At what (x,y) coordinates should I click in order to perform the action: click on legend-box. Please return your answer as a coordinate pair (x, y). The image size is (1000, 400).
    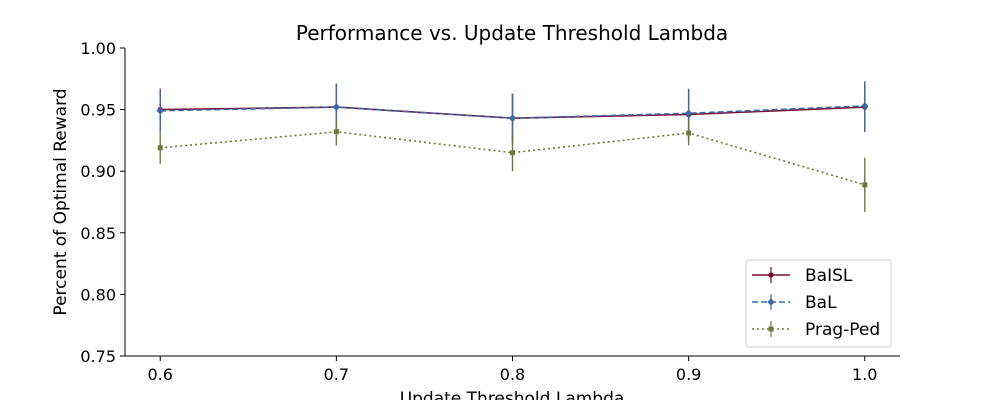
    Looking at the image, I should click on (818, 303).